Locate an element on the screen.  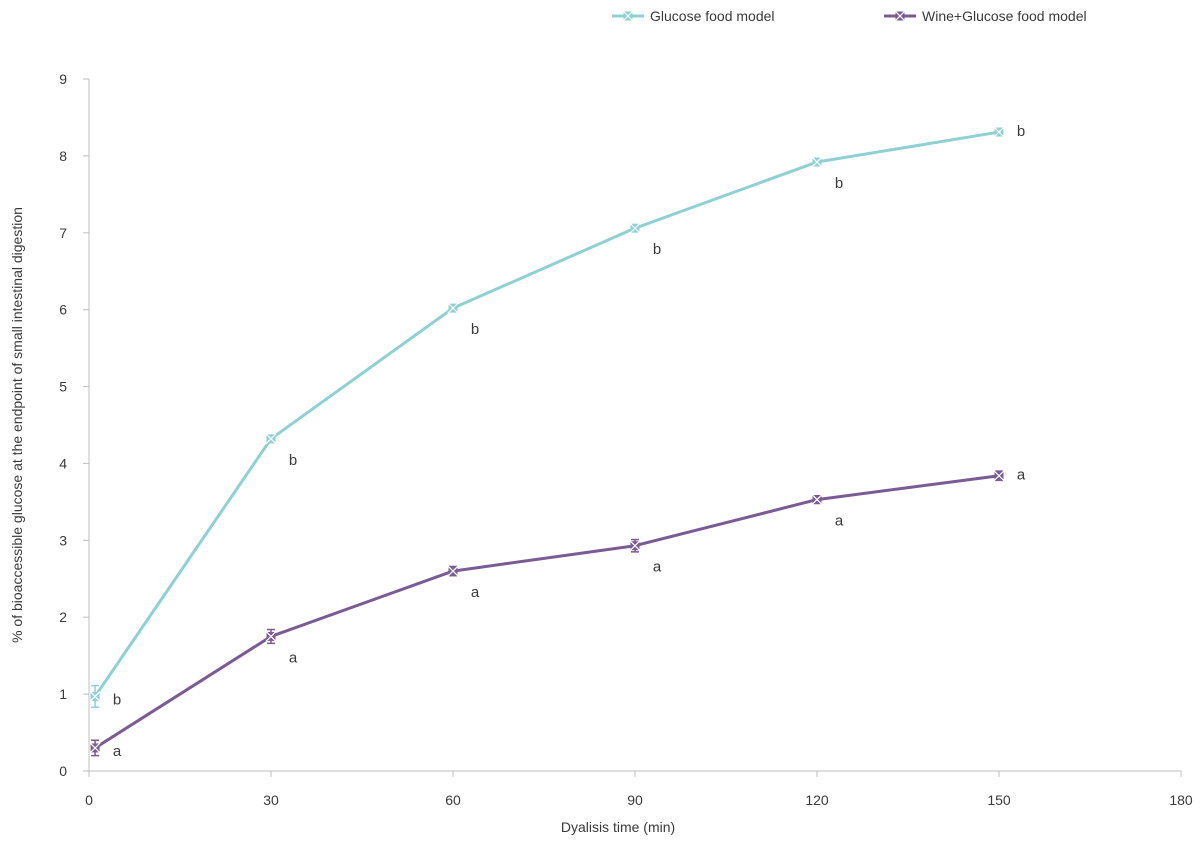
legend-item-1: Glucose food model is located at coordinates (693, 16).